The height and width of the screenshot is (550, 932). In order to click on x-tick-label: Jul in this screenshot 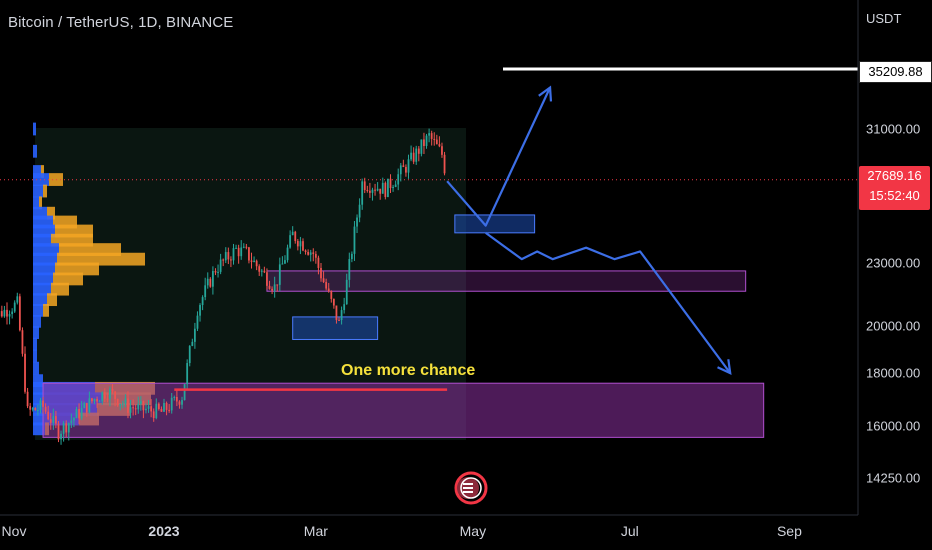, I will do `click(630, 531)`.